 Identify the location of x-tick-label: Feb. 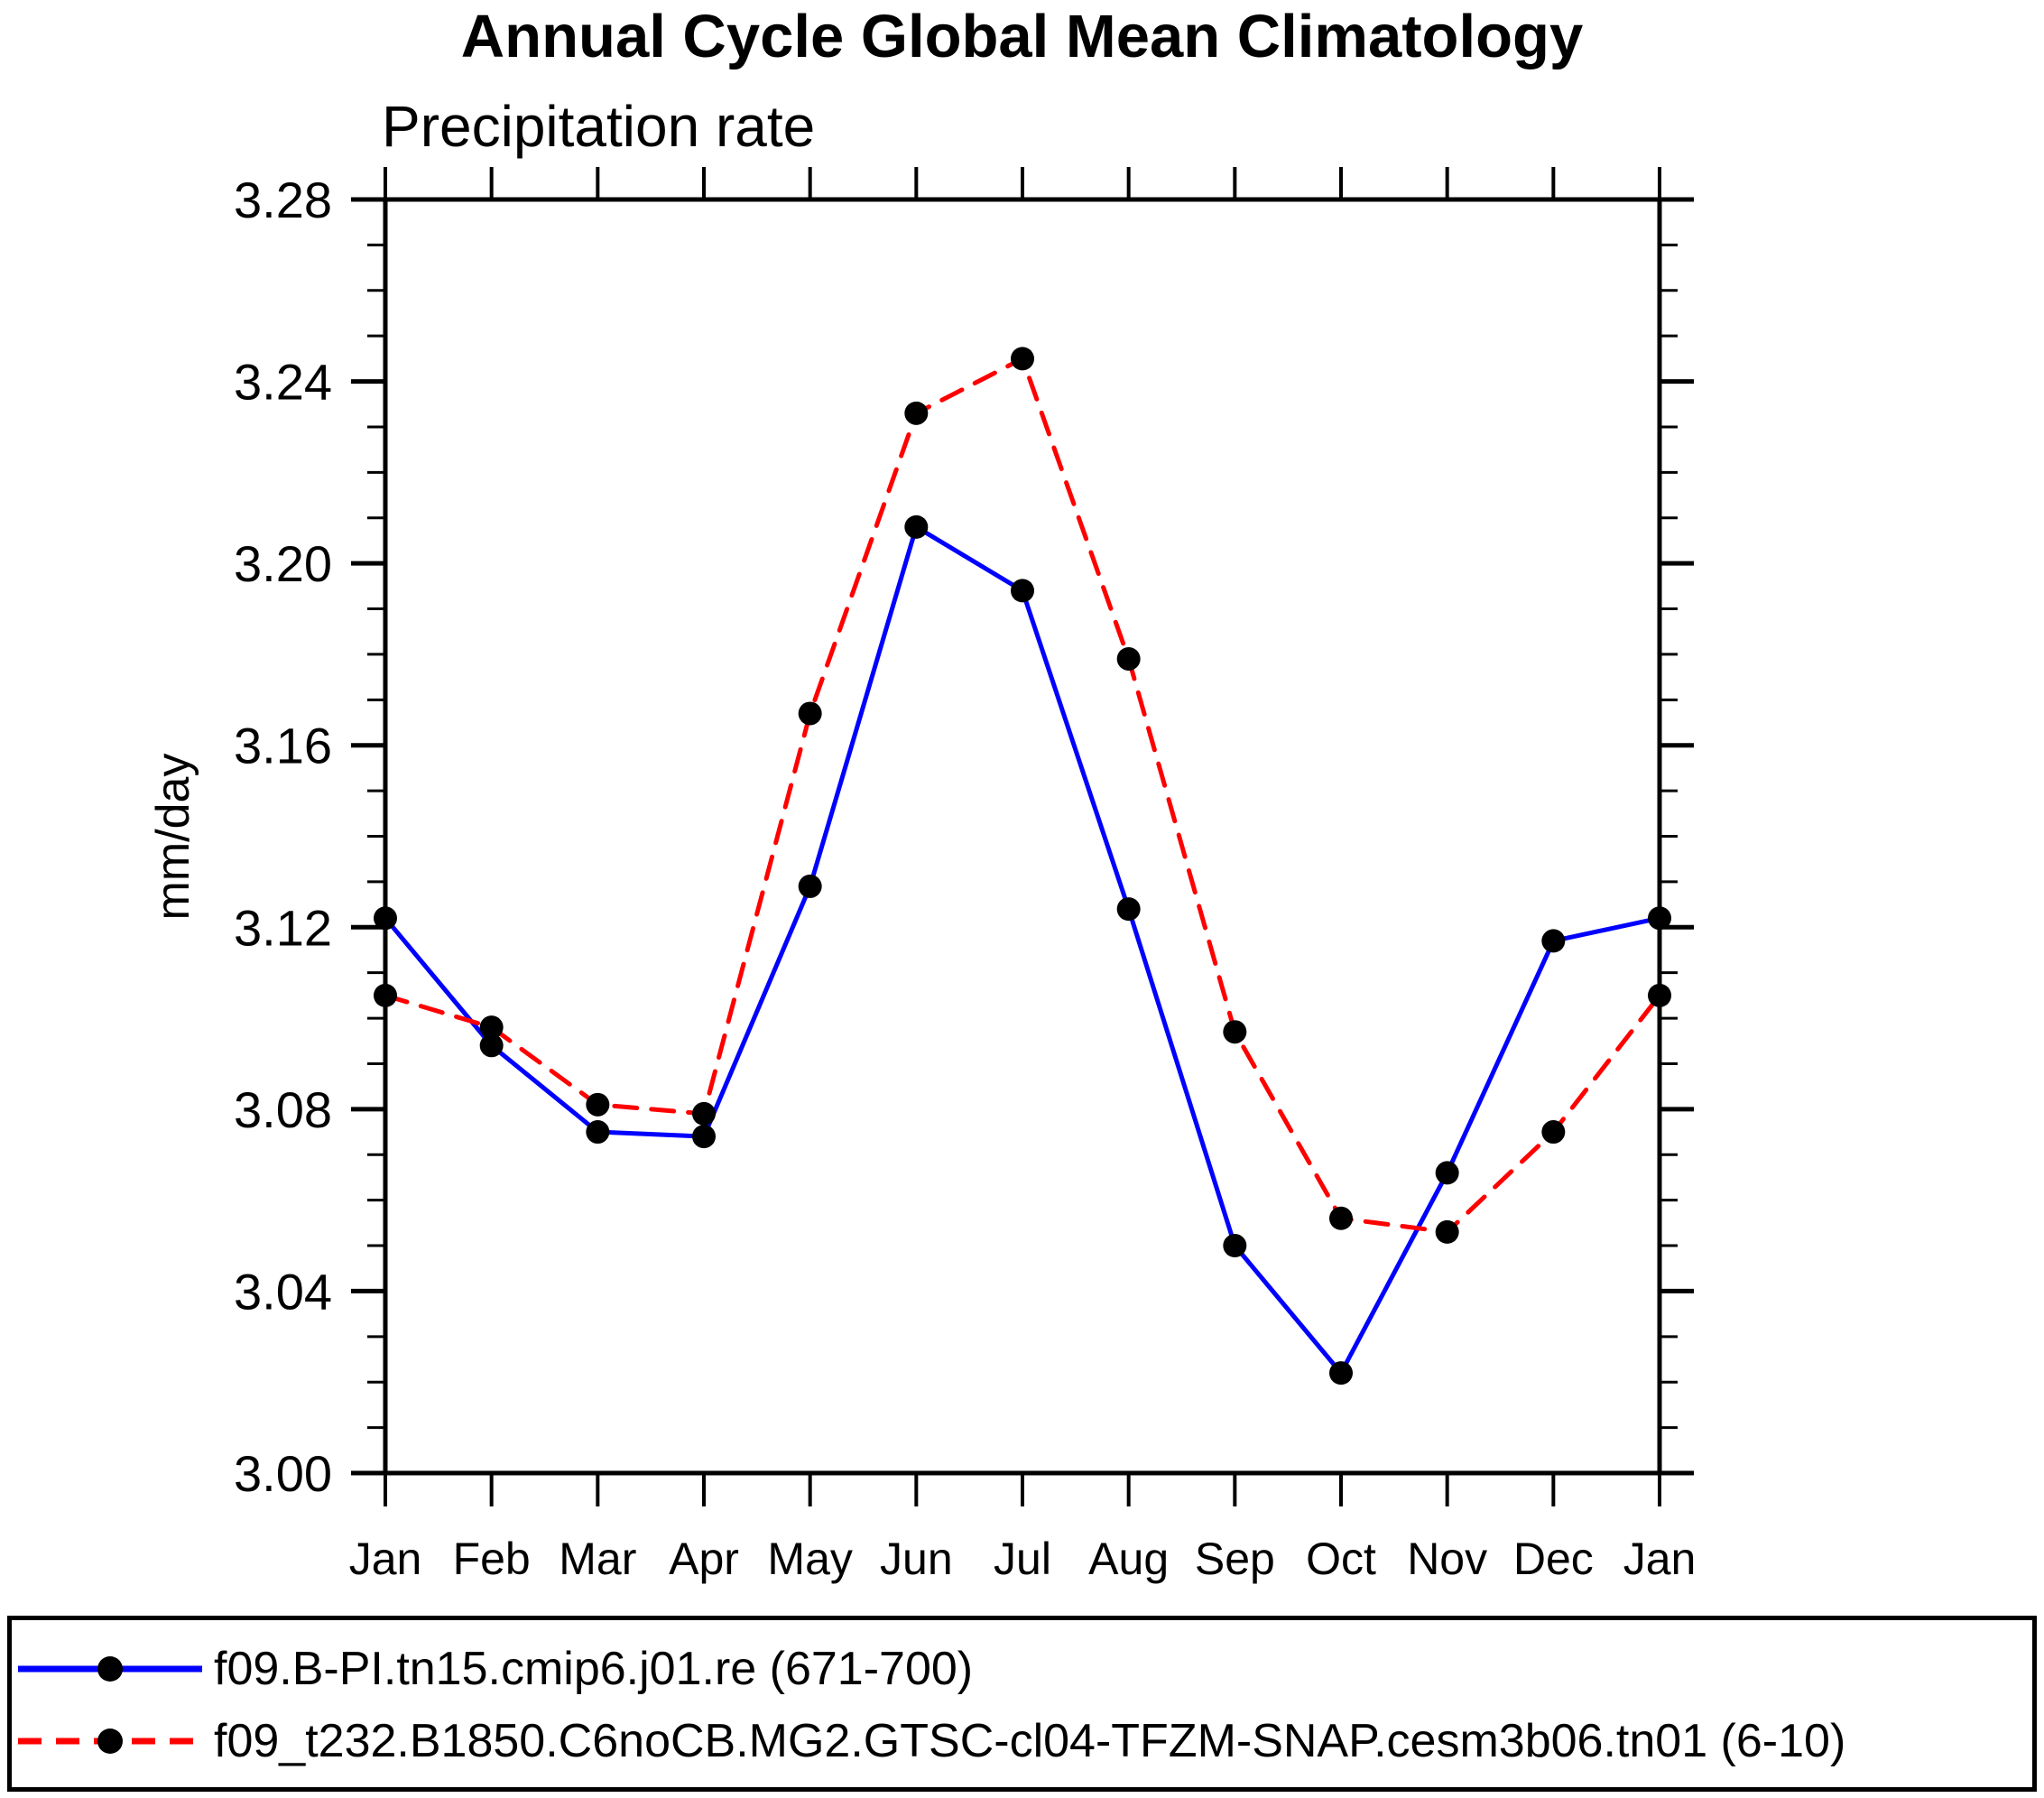
(492, 1559).